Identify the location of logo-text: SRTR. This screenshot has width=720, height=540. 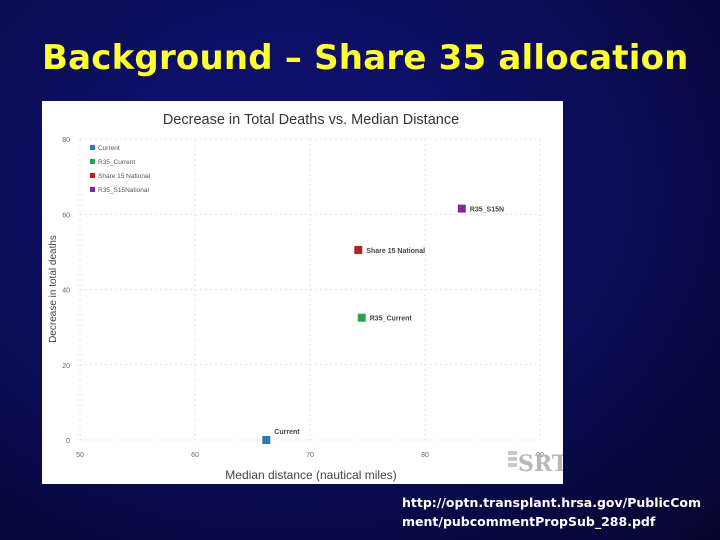
(540, 464).